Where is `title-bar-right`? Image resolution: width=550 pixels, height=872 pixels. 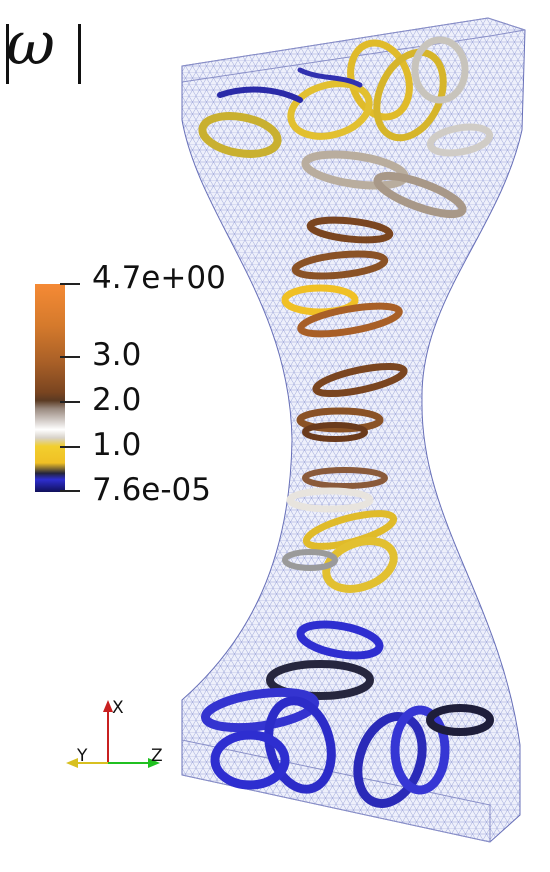 title-bar-right is located at coordinates (79, 54).